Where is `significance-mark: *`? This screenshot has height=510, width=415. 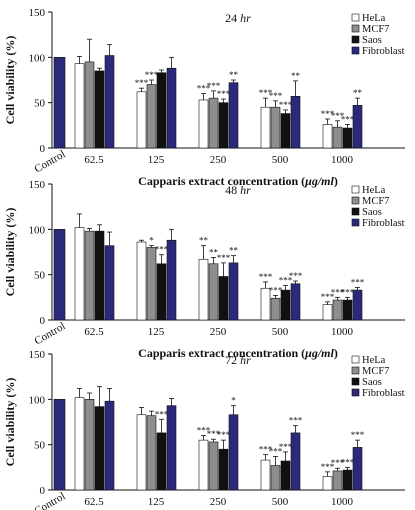 significance-mark: * is located at coordinates (151, 241).